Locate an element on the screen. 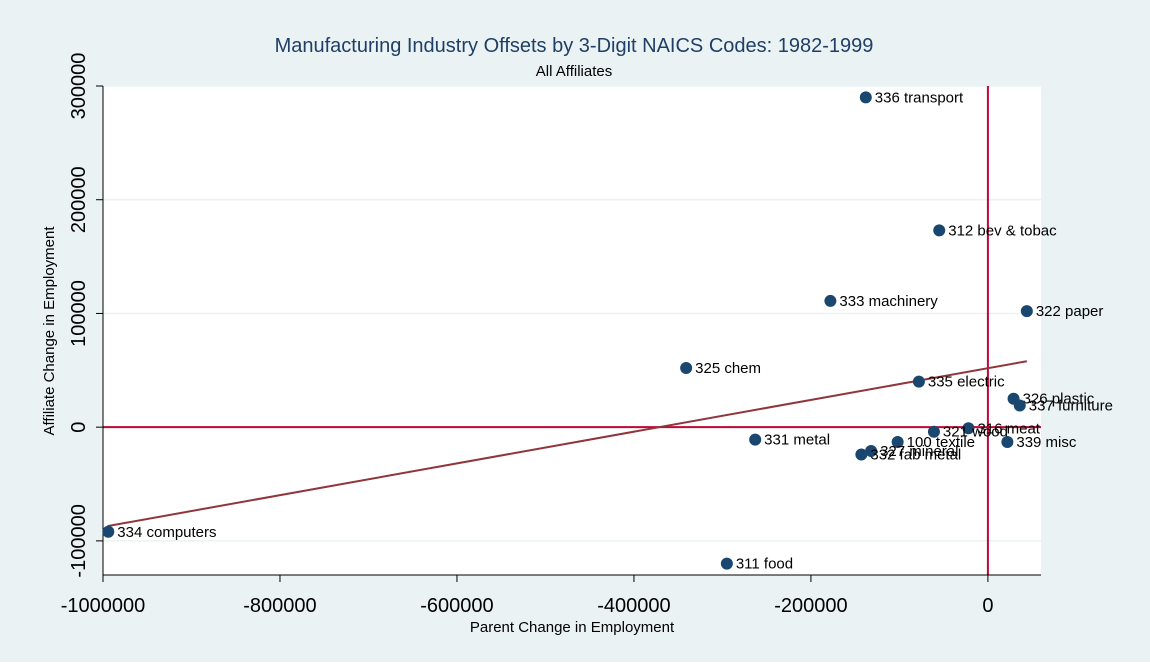 This screenshot has width=1150, height=667. data-label-14: 332 fab metal is located at coordinates (915, 454).